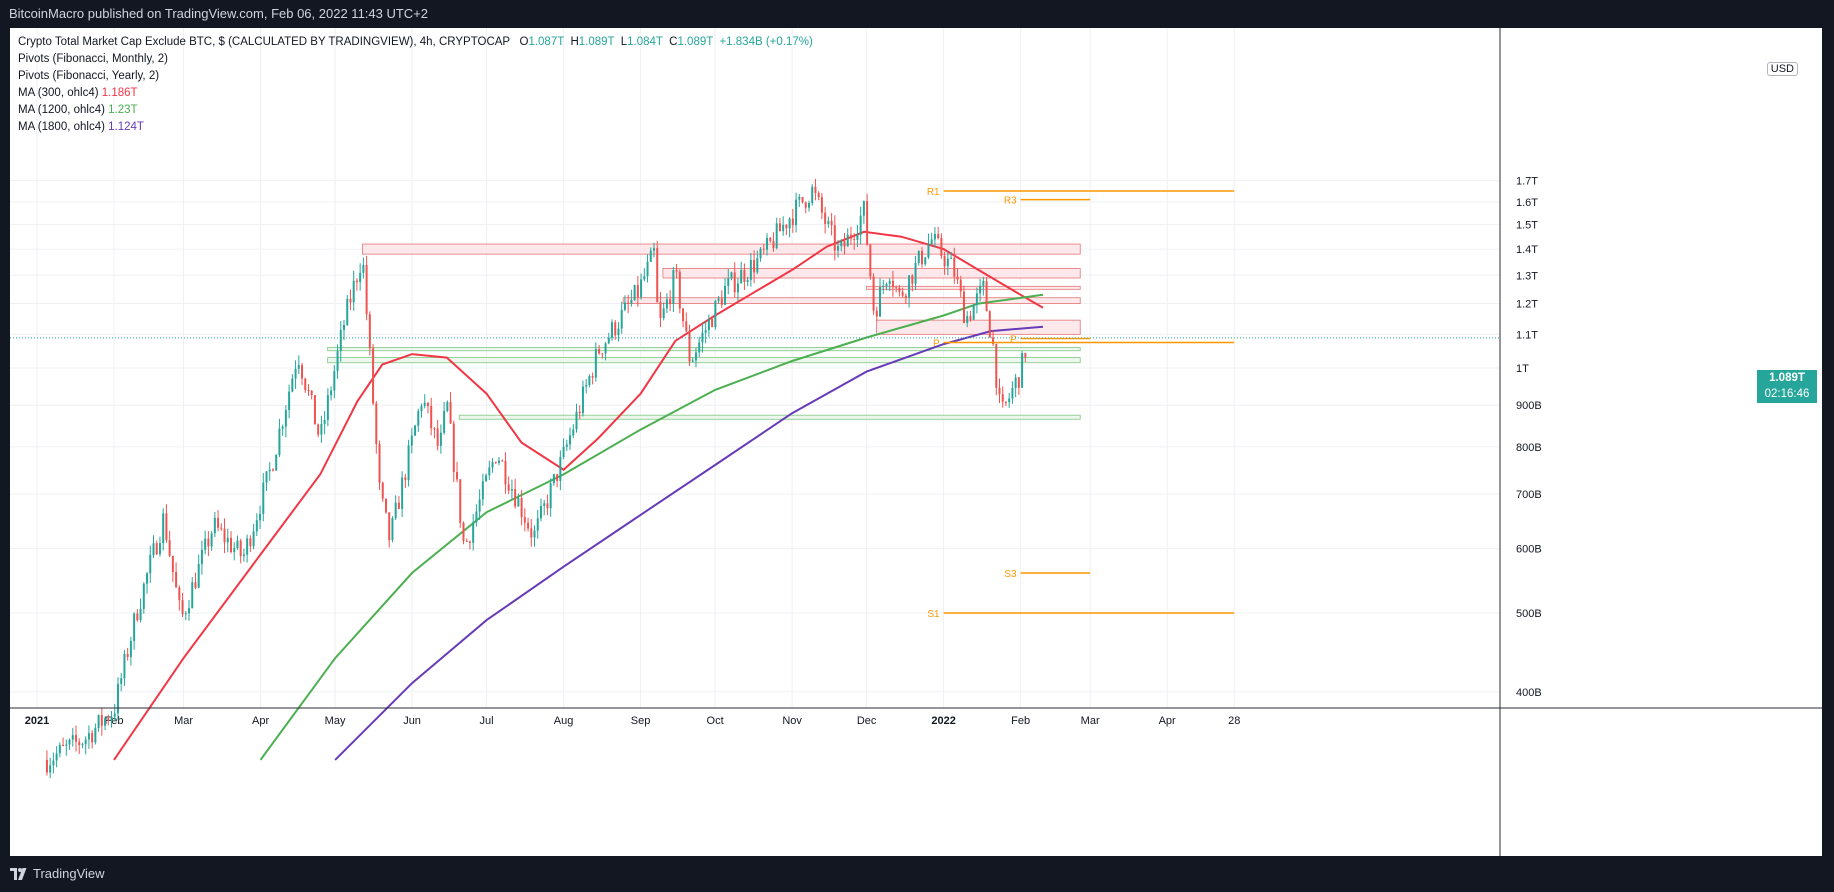 The width and height of the screenshot is (1834, 892). I want to click on x-tick-label: 2022, so click(943, 721).